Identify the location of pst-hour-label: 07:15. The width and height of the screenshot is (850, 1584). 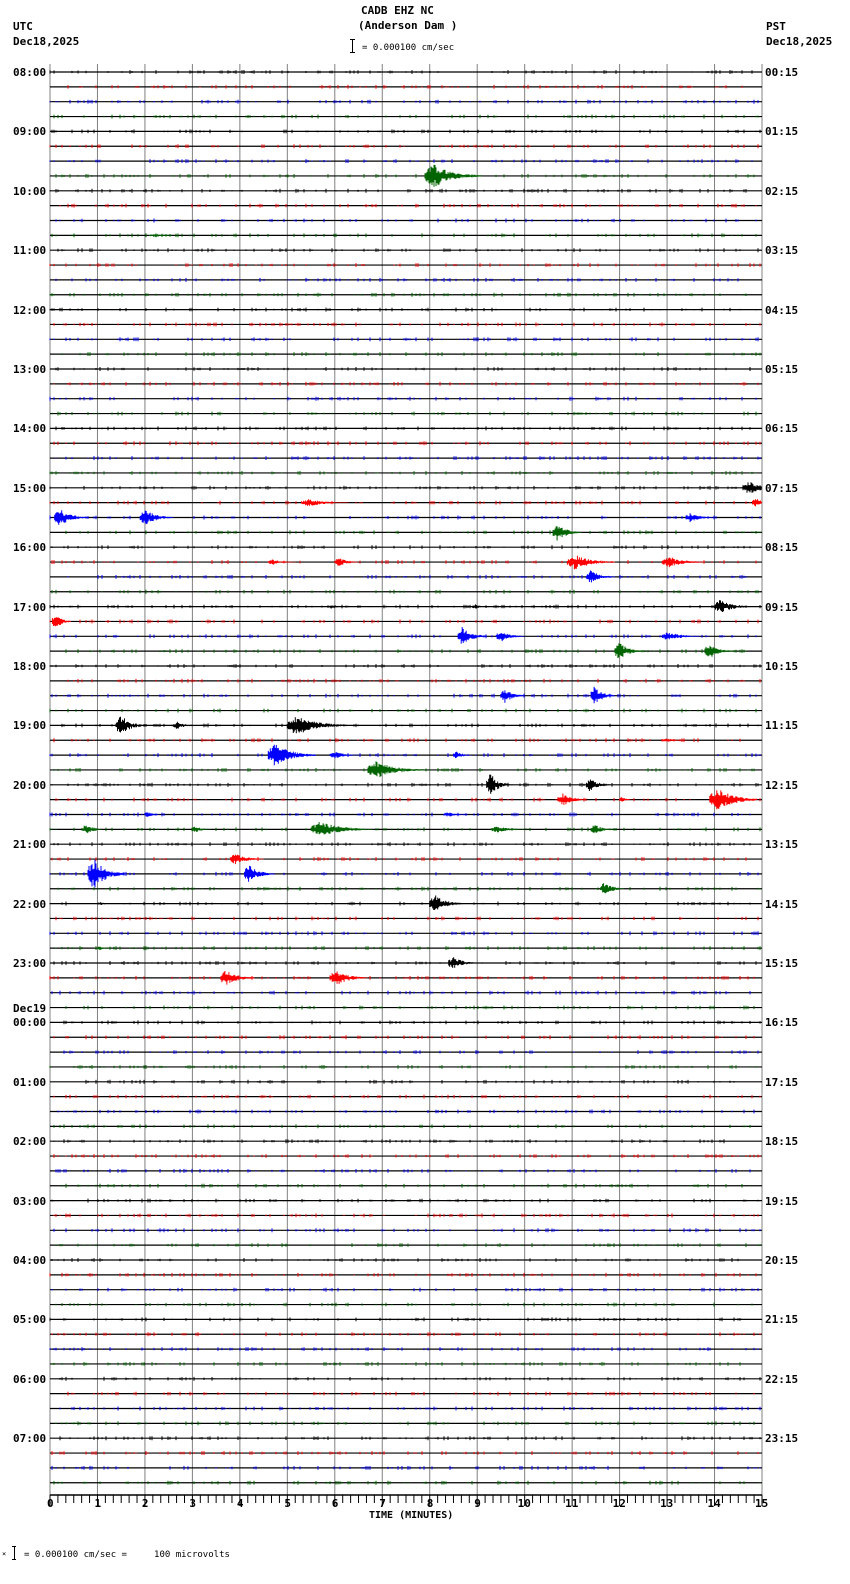
(782, 488).